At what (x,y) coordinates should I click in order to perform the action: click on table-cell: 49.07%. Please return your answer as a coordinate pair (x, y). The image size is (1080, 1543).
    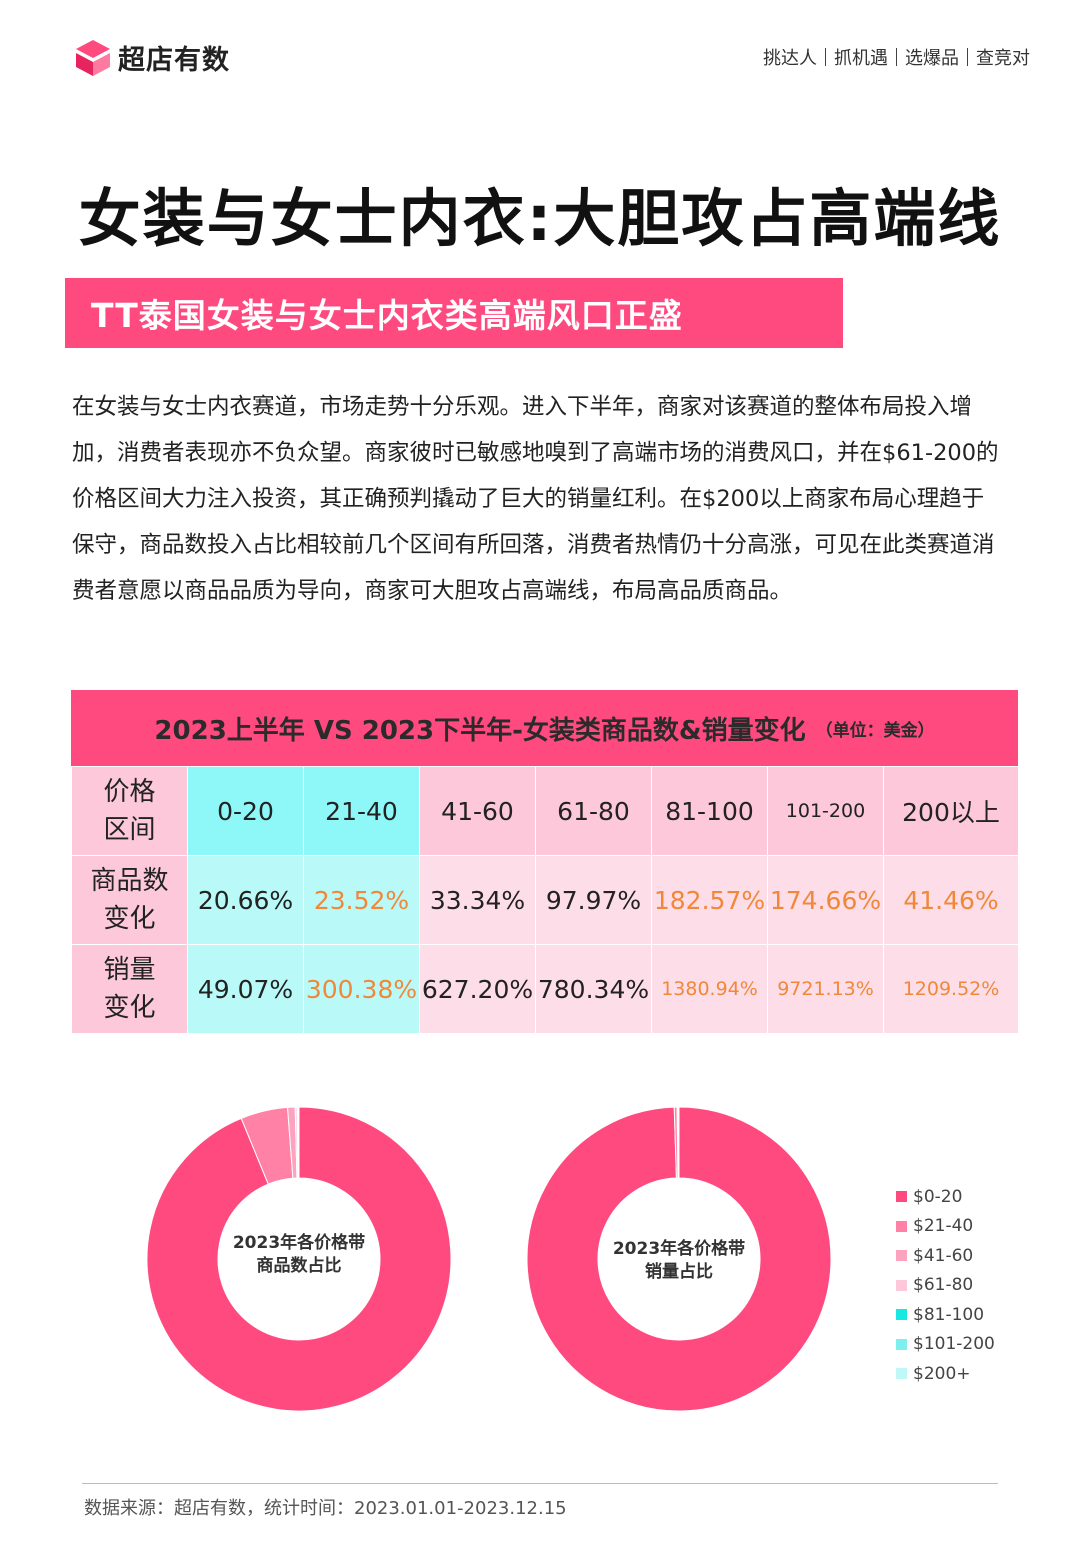
    Looking at the image, I should click on (245, 989).